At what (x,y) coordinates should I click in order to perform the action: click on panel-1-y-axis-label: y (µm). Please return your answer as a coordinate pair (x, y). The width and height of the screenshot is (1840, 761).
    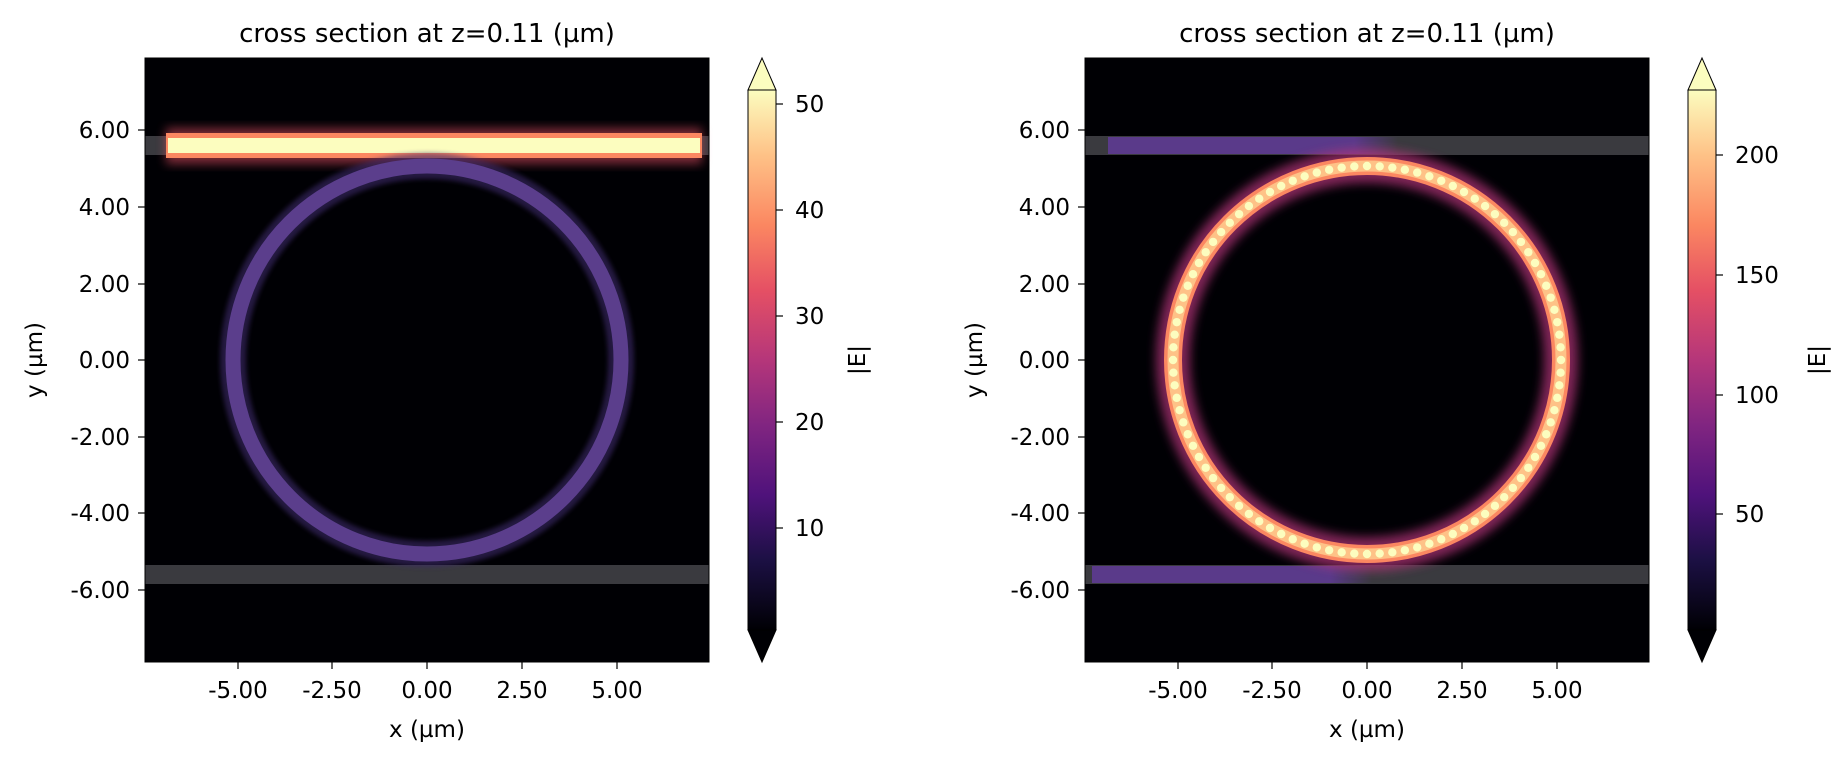
    Looking at the image, I should click on (35, 360).